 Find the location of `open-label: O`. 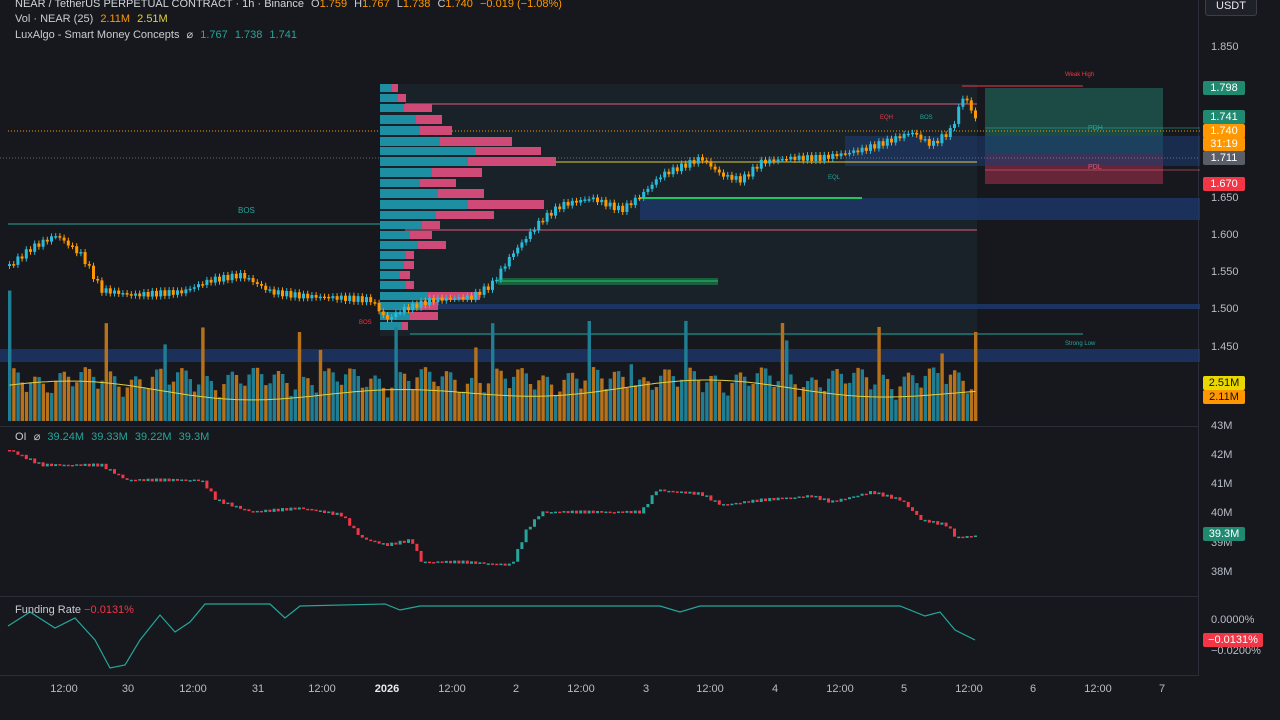

open-label: O is located at coordinates (315, 5).